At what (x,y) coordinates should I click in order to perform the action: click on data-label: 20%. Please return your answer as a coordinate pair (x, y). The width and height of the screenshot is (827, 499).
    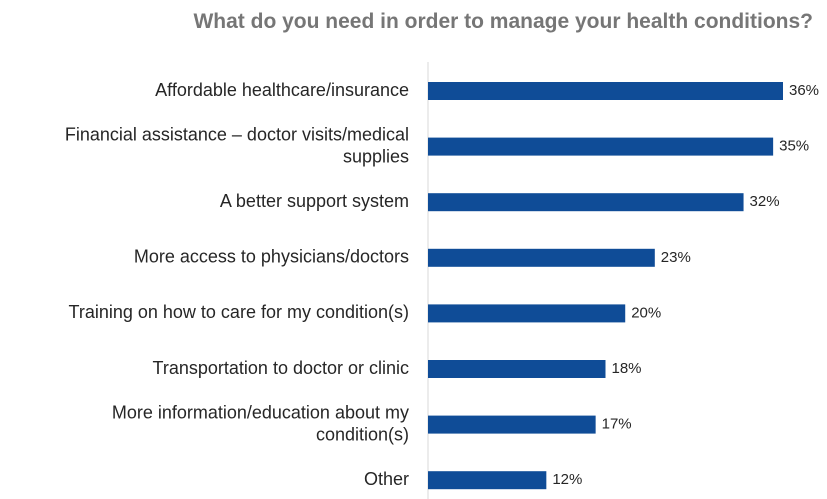
    Looking at the image, I should click on (646, 312).